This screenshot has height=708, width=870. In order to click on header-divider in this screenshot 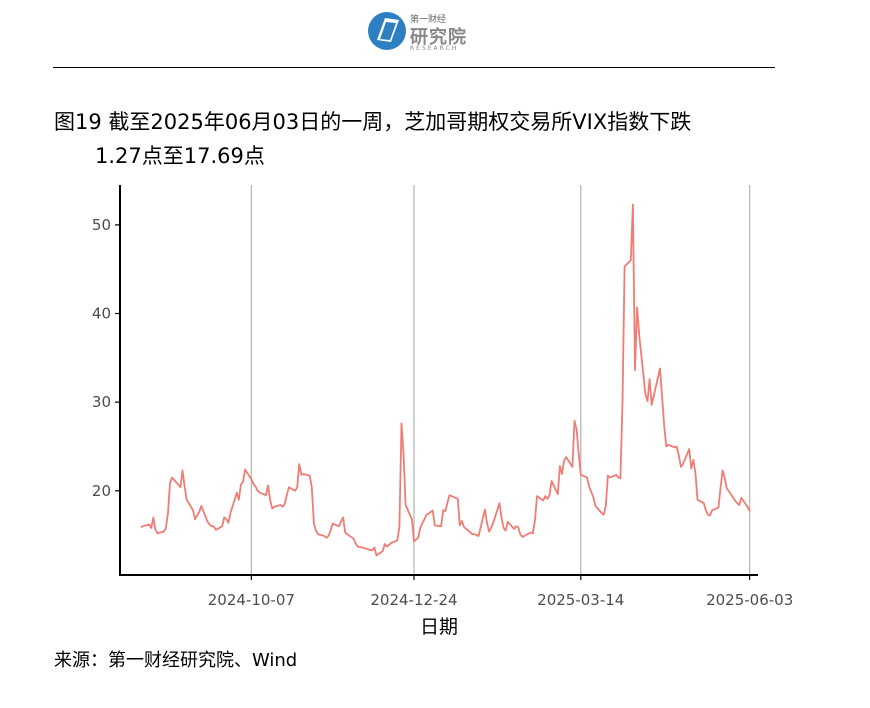, I will do `click(414, 67)`.